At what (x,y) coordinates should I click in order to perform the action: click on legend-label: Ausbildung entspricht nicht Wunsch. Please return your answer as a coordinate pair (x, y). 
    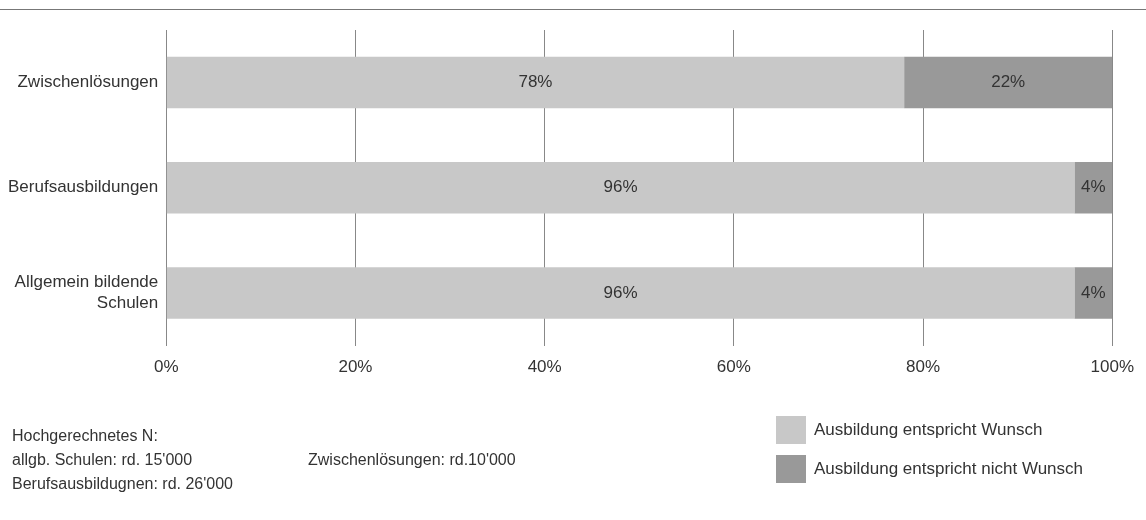
    Looking at the image, I should click on (949, 469).